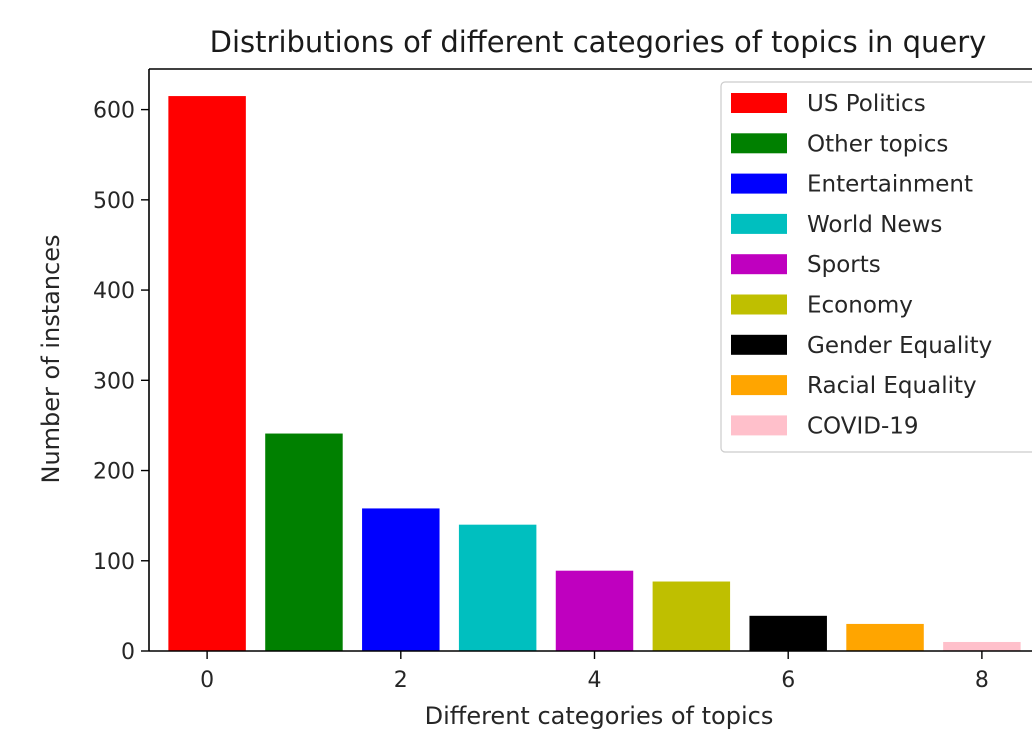 Image resolution: width=1032 pixels, height=729 pixels. What do you see at coordinates (890, 185) in the screenshot?
I see `legend-label-2: Entertainment` at bounding box center [890, 185].